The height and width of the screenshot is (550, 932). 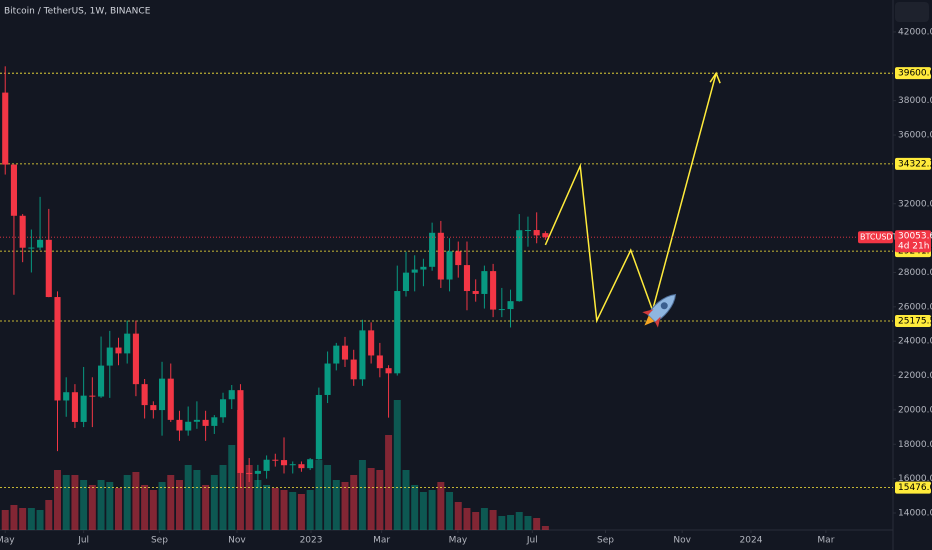 What do you see at coordinates (879, 237) in the screenshot?
I see `symbol-label: BTCUSDT` at bounding box center [879, 237].